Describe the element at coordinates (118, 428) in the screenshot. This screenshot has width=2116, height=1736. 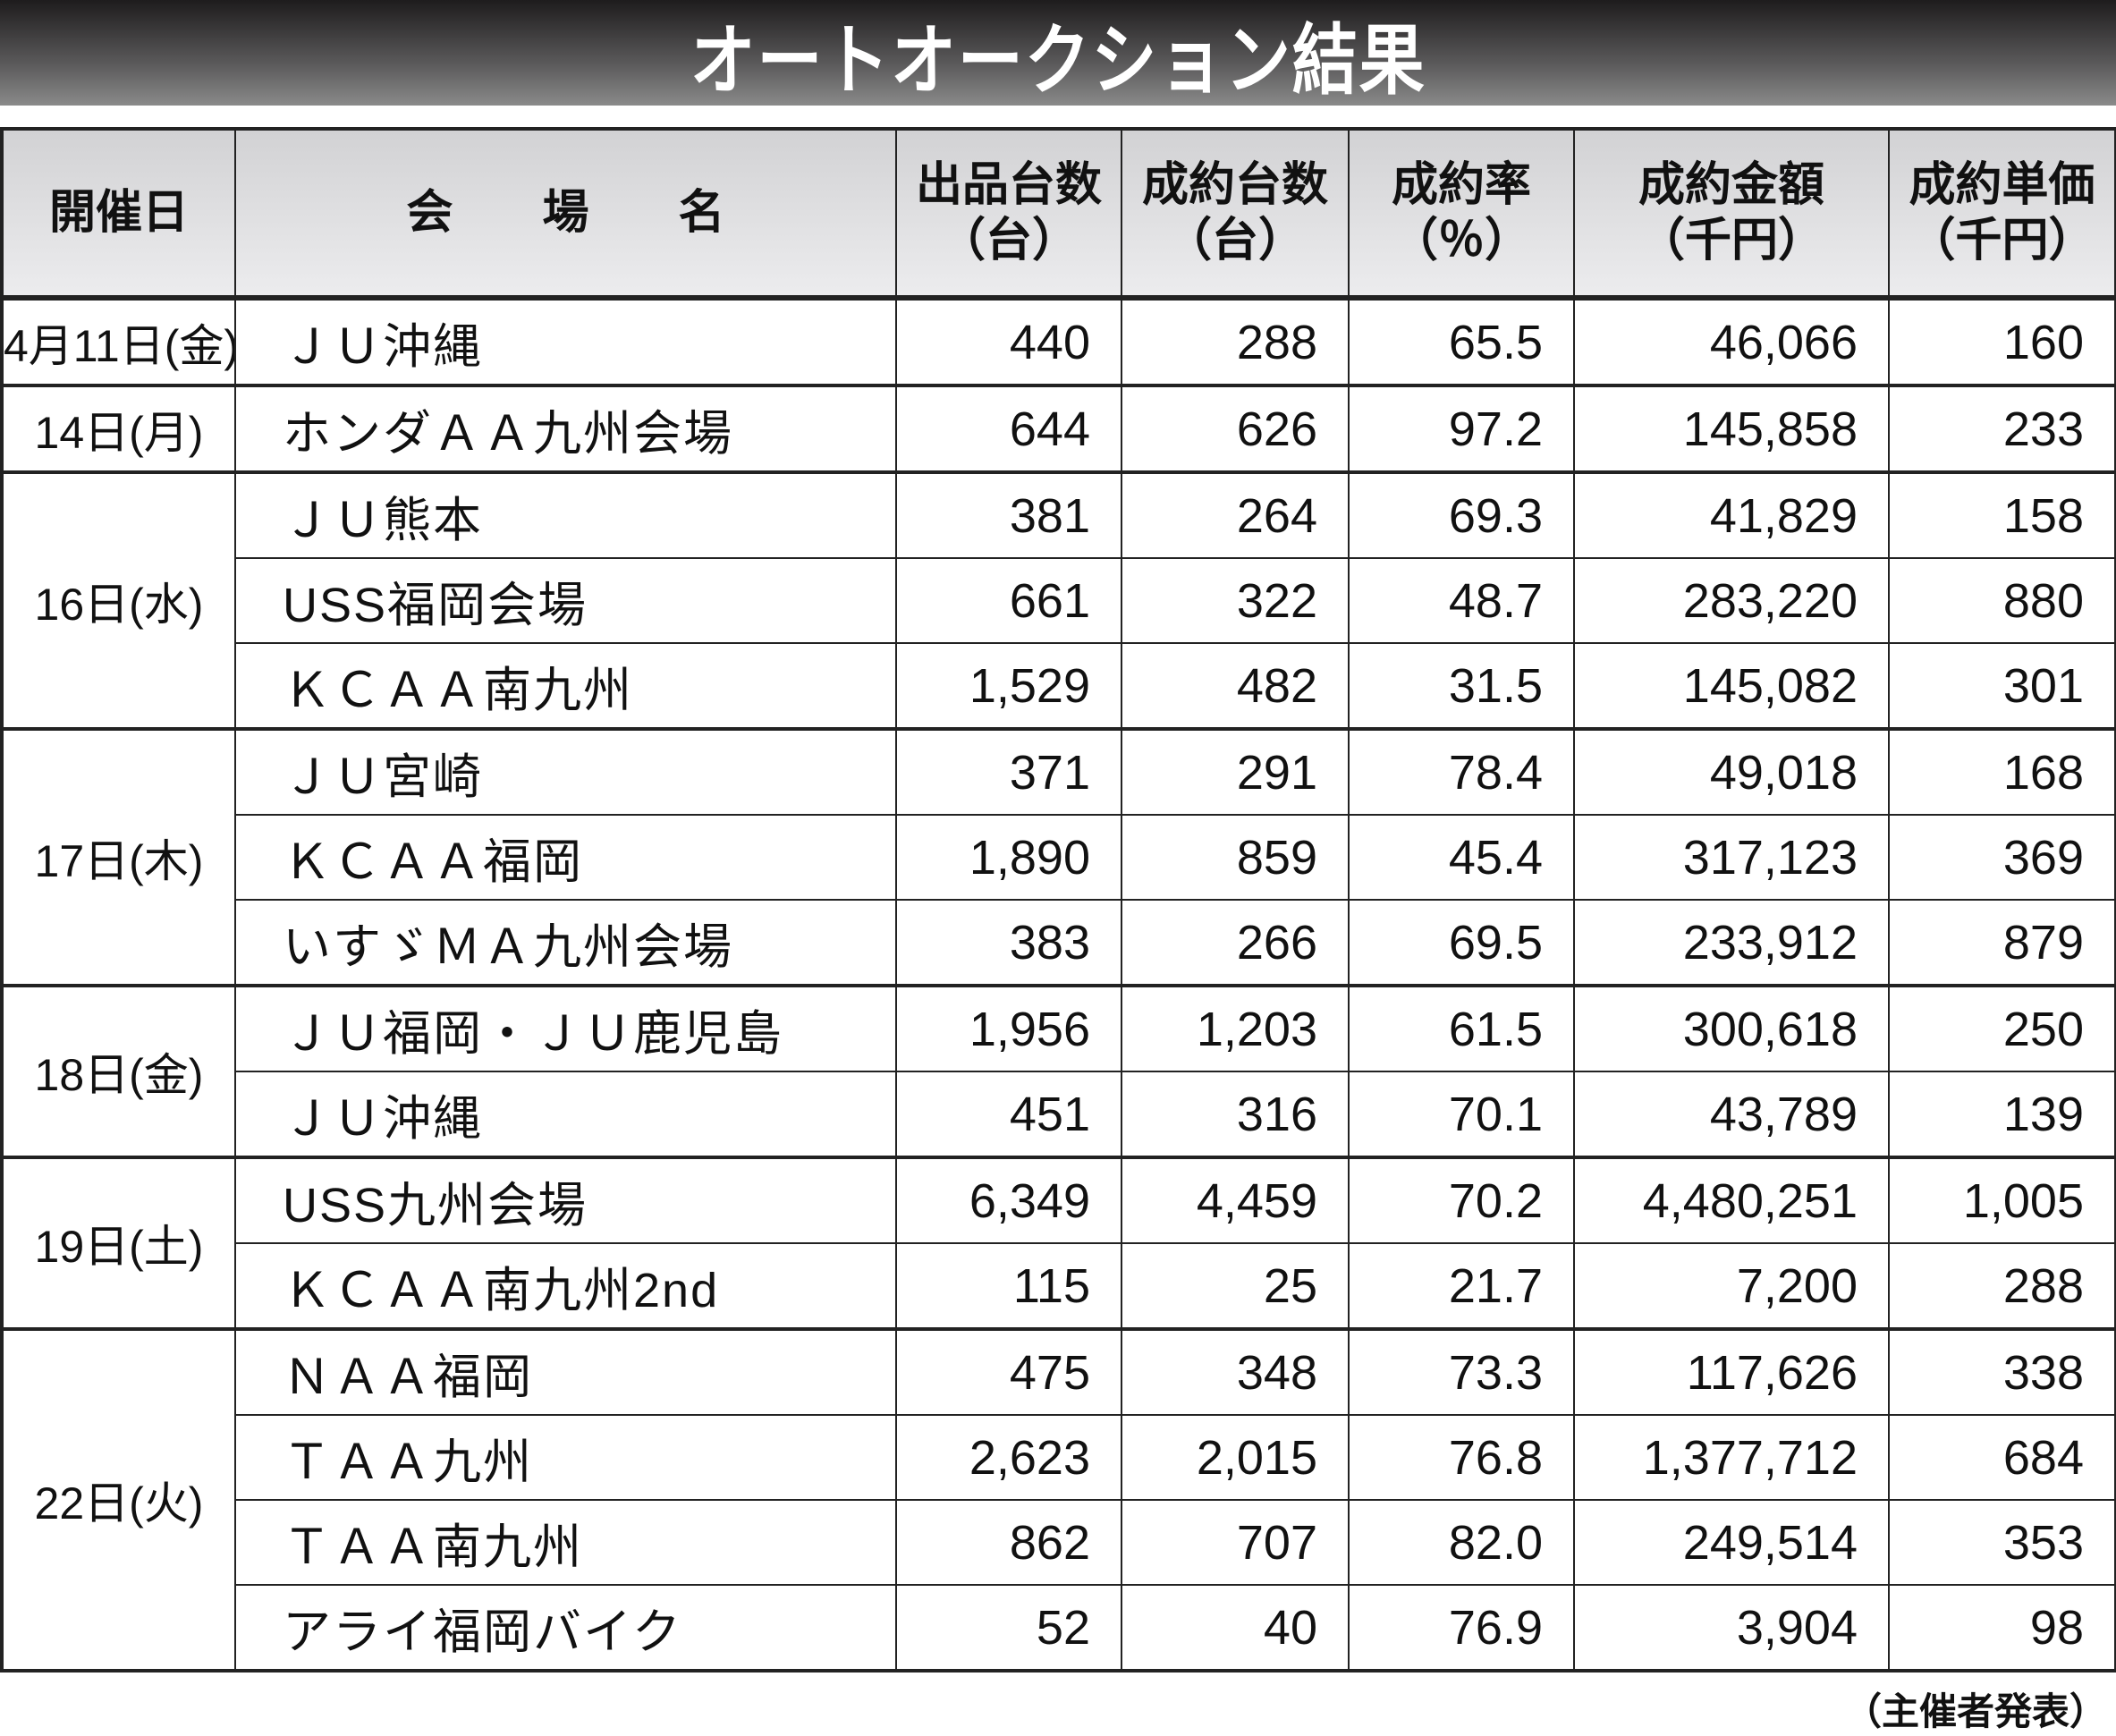
I see `date-cell: 14日(月)` at that location.